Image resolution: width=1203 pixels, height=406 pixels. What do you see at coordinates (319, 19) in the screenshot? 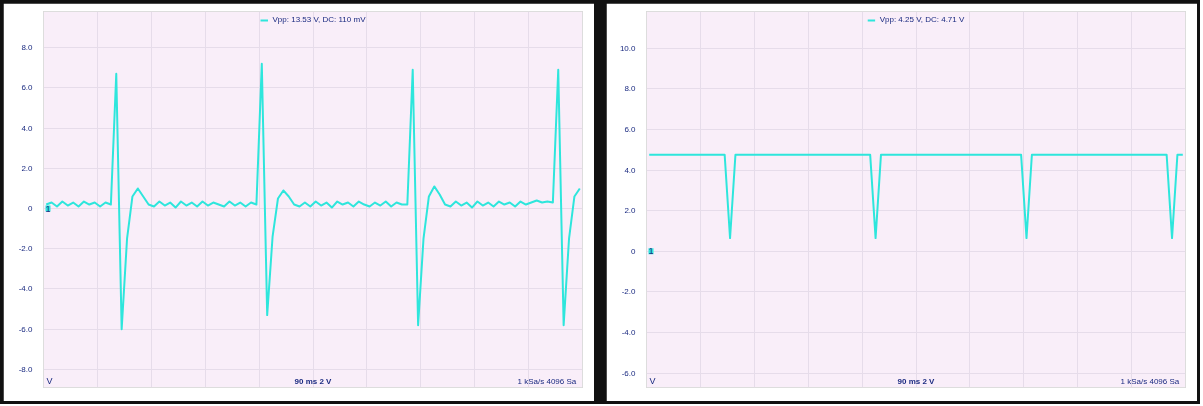
I see `legend-label: Vpp: 13.53 V, DC: 110 mV` at bounding box center [319, 19].